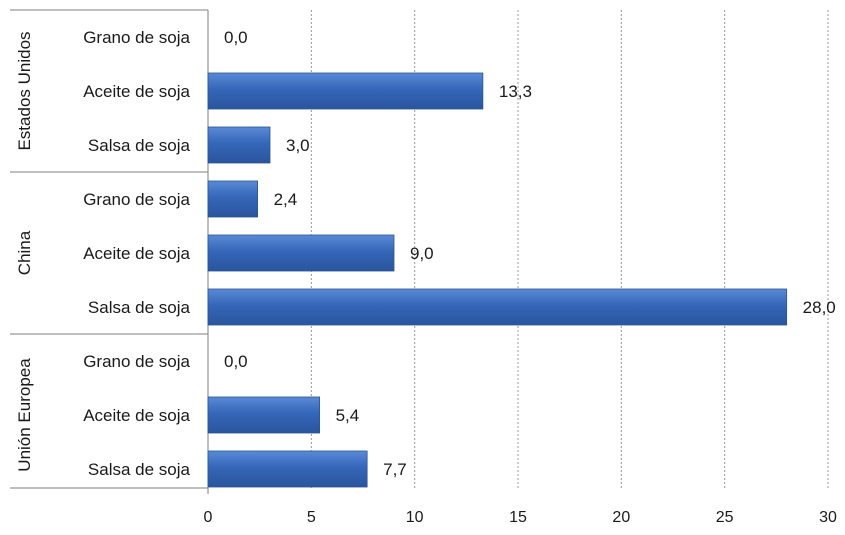 Image resolution: width=845 pixels, height=535 pixels. What do you see at coordinates (828, 517) in the screenshot?
I see `x-tick-label: 30` at bounding box center [828, 517].